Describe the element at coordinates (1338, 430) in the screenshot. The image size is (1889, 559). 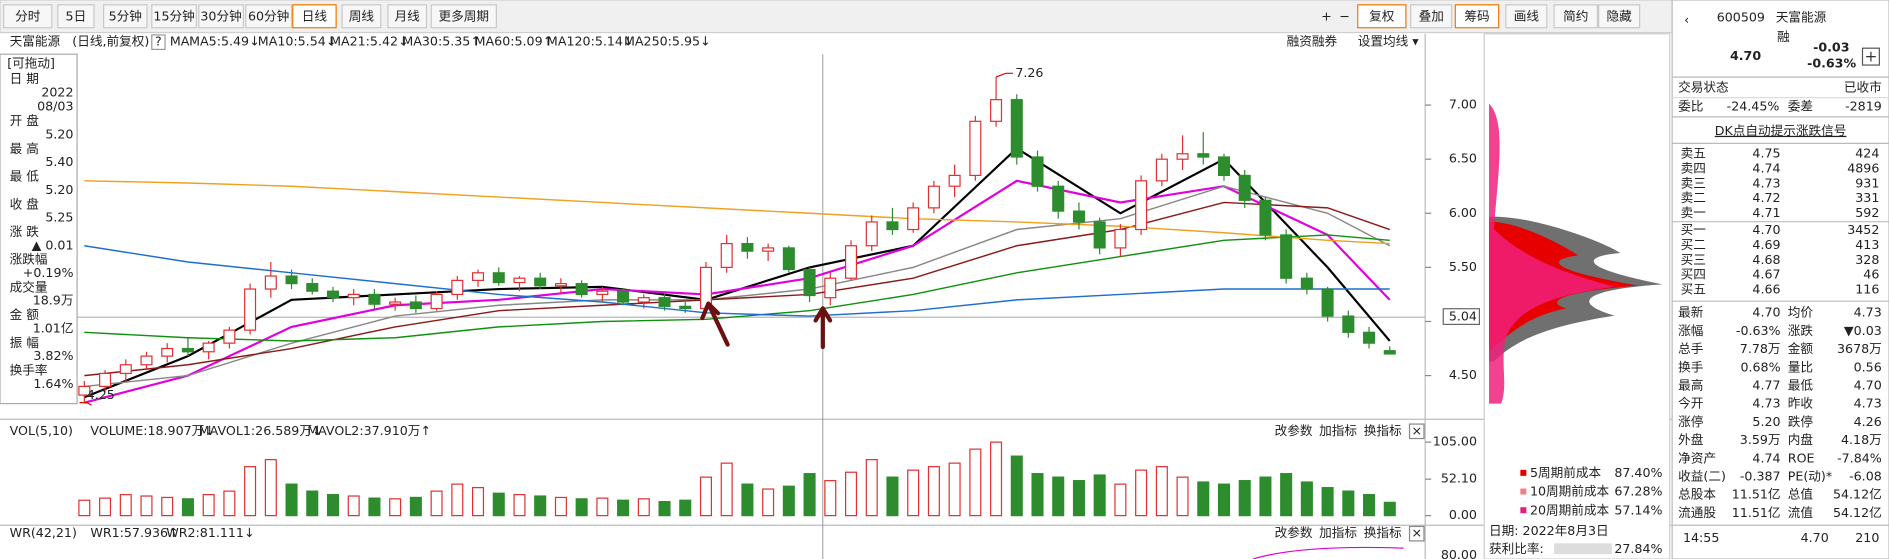
I see `volume-button: 加指标` at that location.